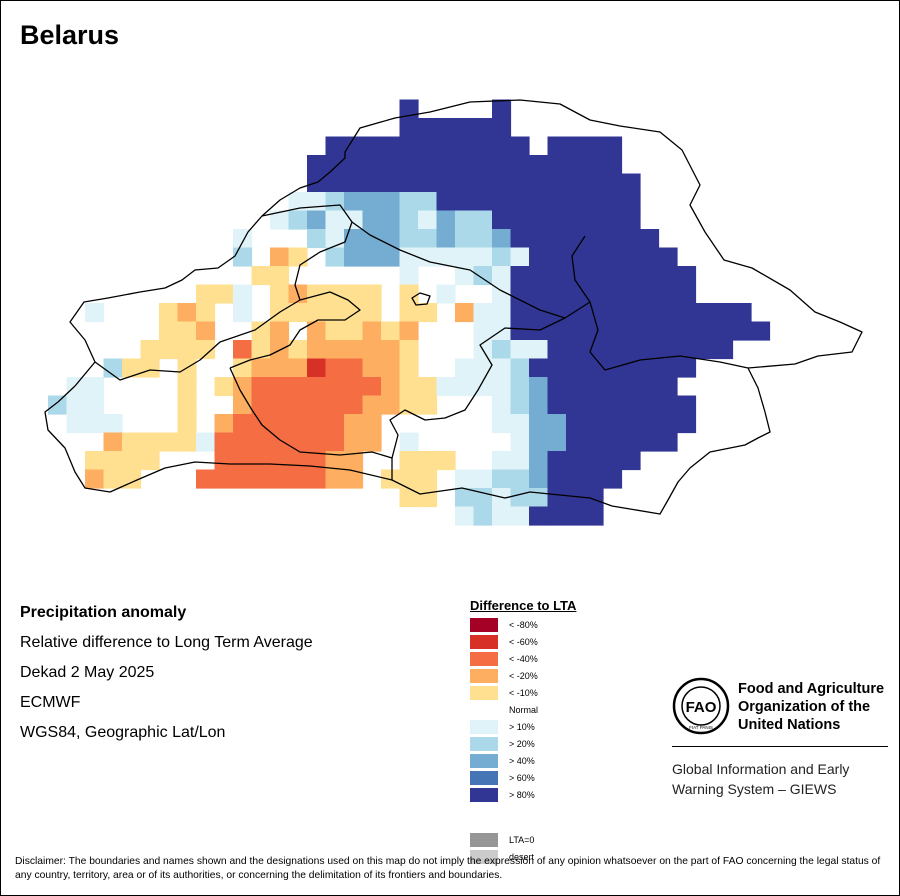  I want to click on legend-label: > 80%, so click(522, 795).